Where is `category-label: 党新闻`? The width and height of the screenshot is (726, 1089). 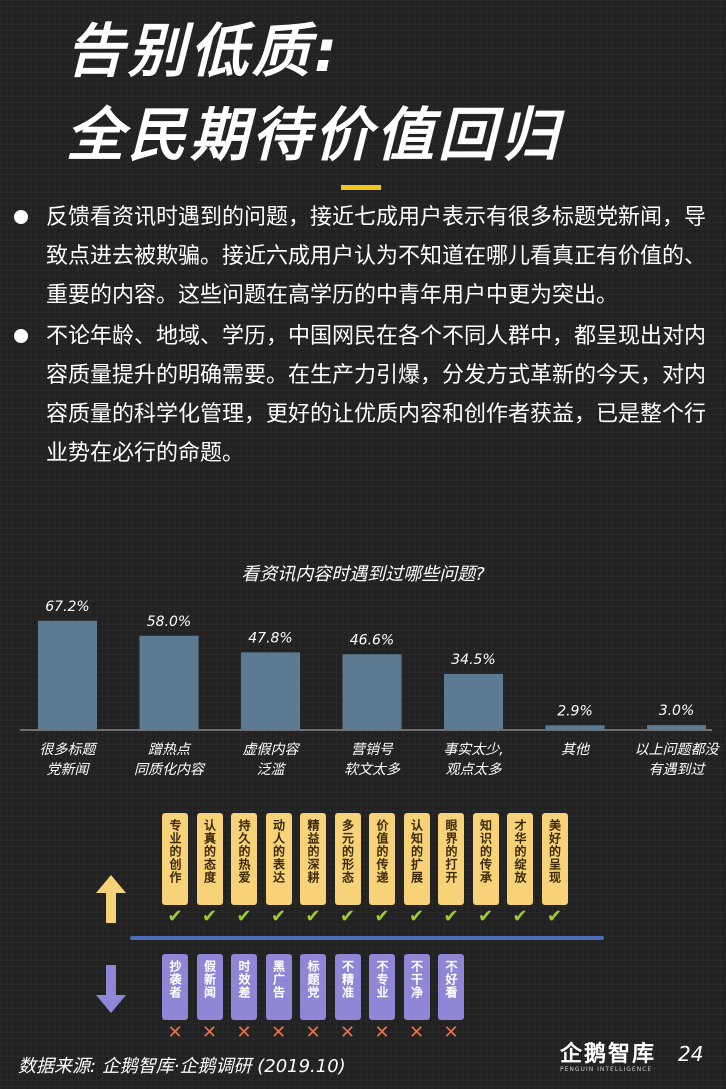
category-label: 党新闻 is located at coordinates (69, 770).